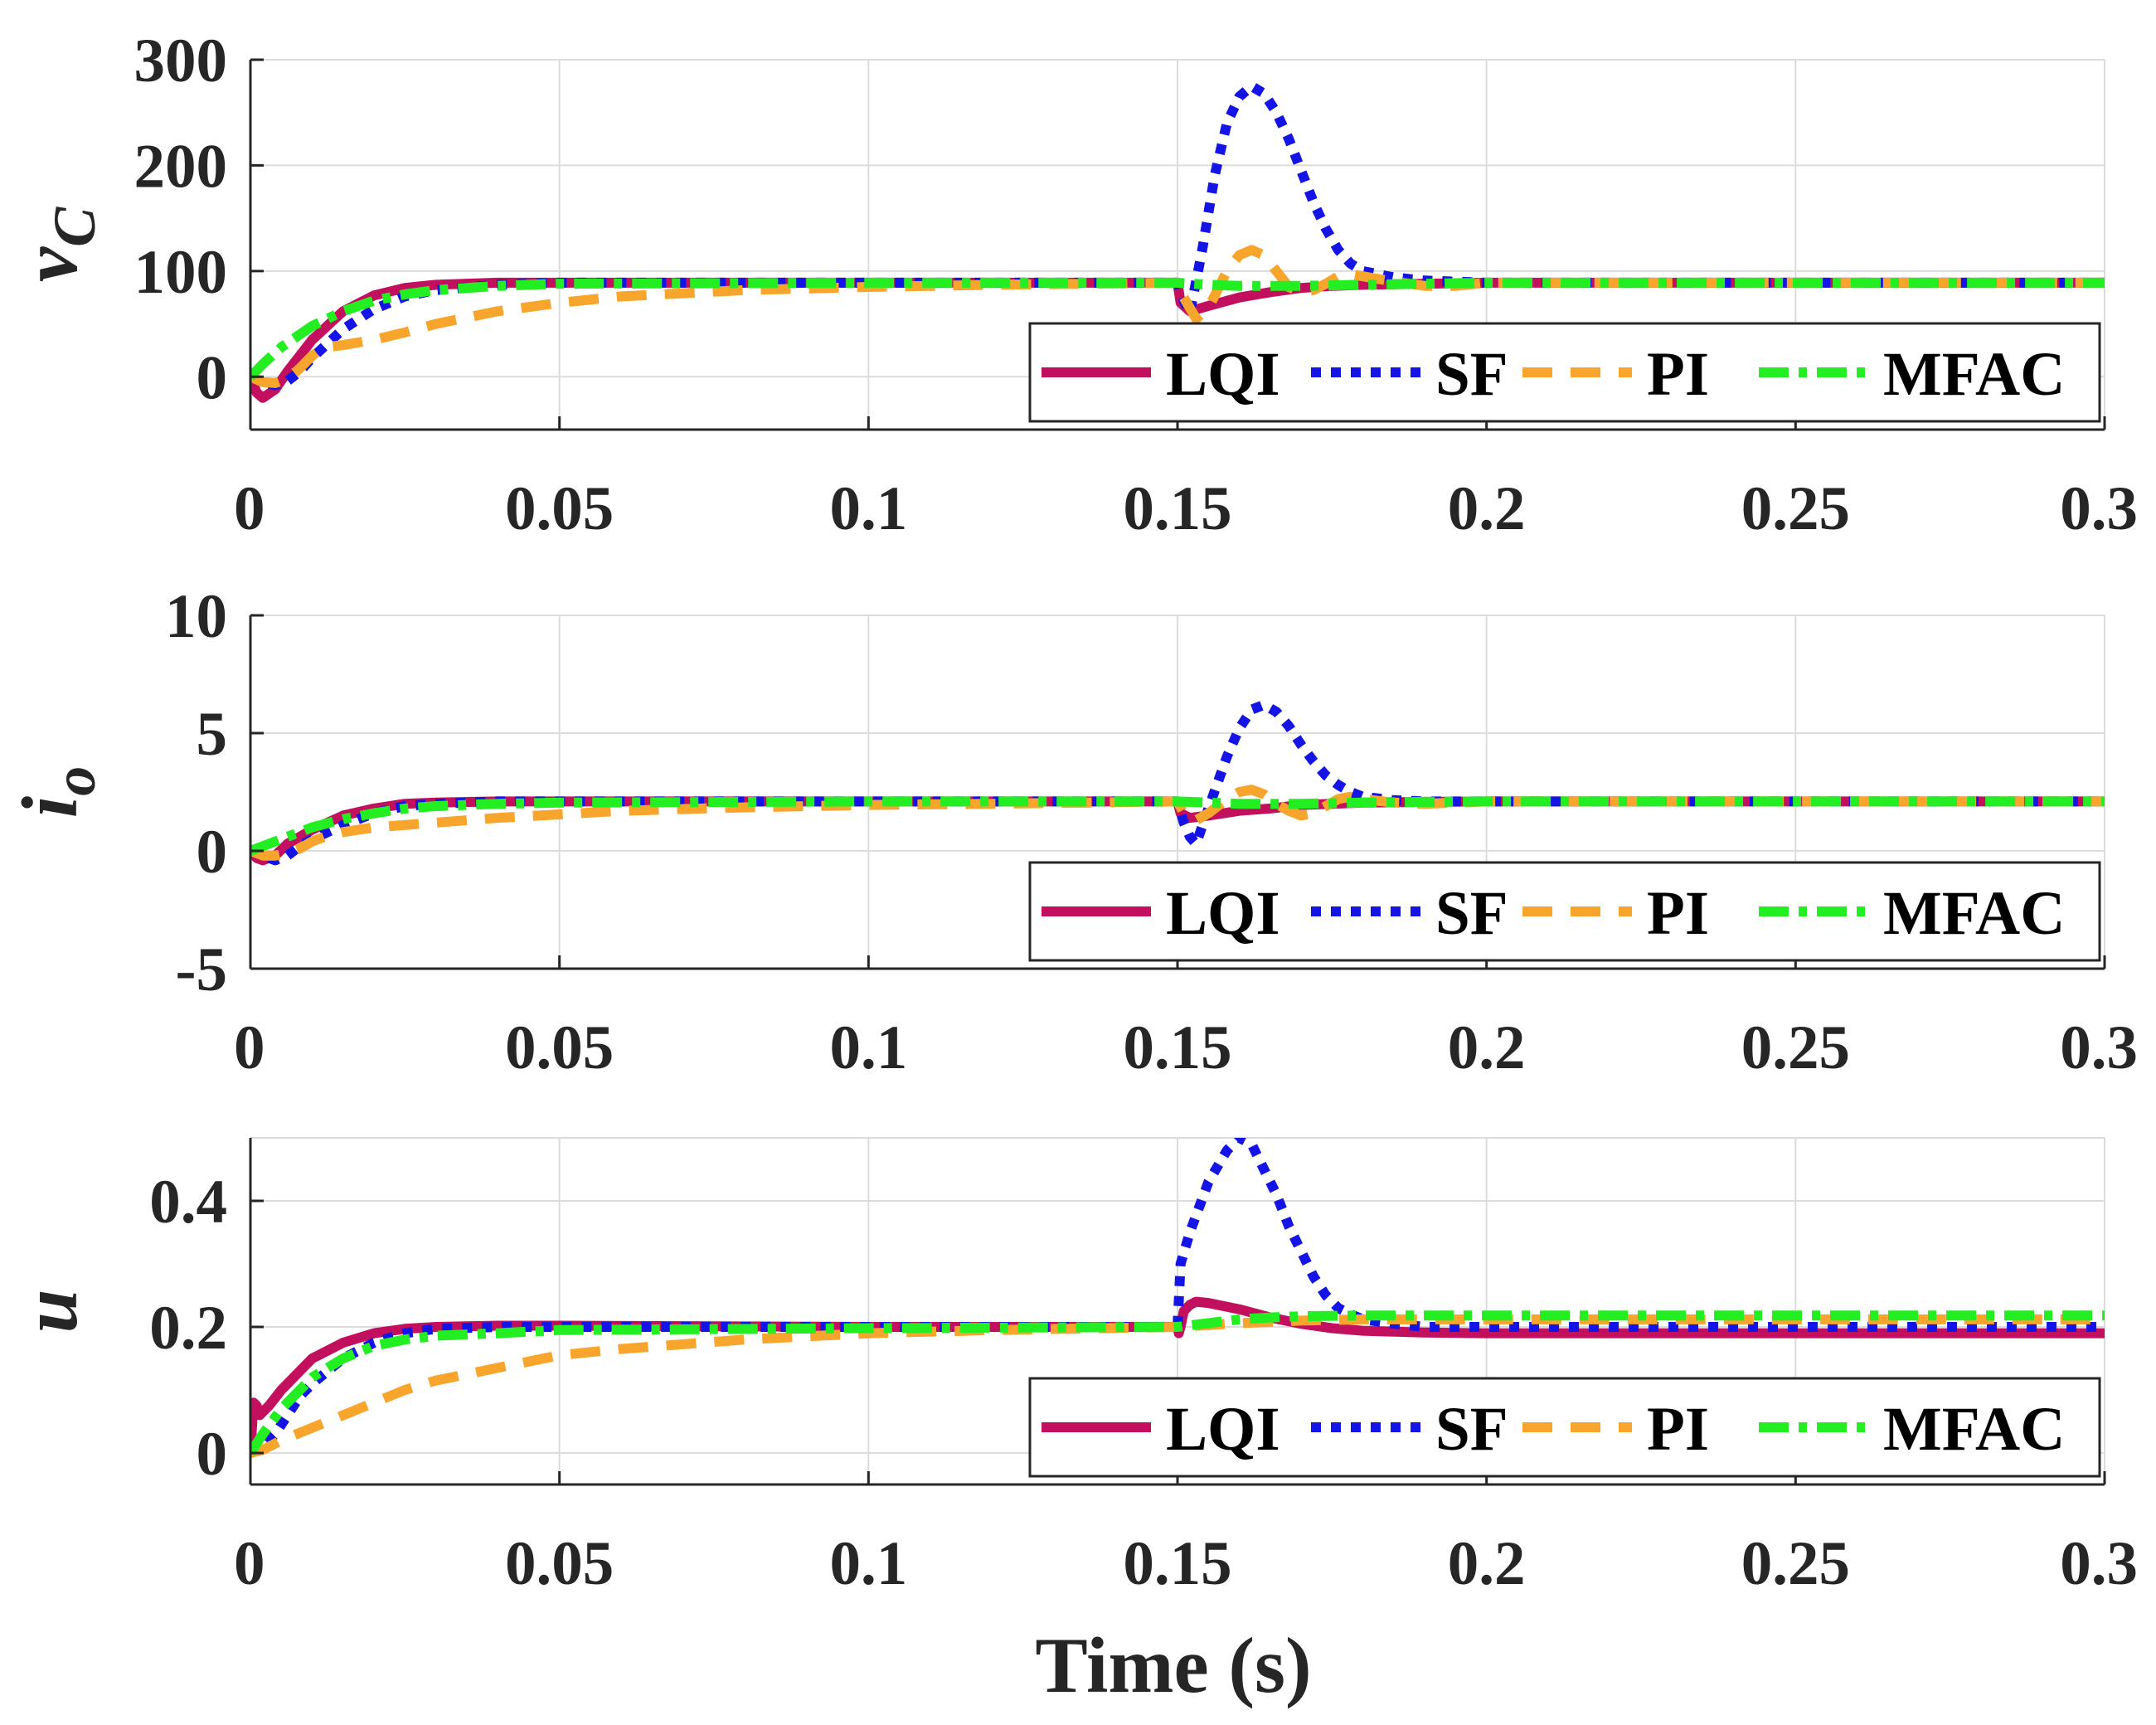 This screenshot has width=2156, height=1725. What do you see at coordinates (181, 167) in the screenshot?
I see `y-tick-label: 200` at bounding box center [181, 167].